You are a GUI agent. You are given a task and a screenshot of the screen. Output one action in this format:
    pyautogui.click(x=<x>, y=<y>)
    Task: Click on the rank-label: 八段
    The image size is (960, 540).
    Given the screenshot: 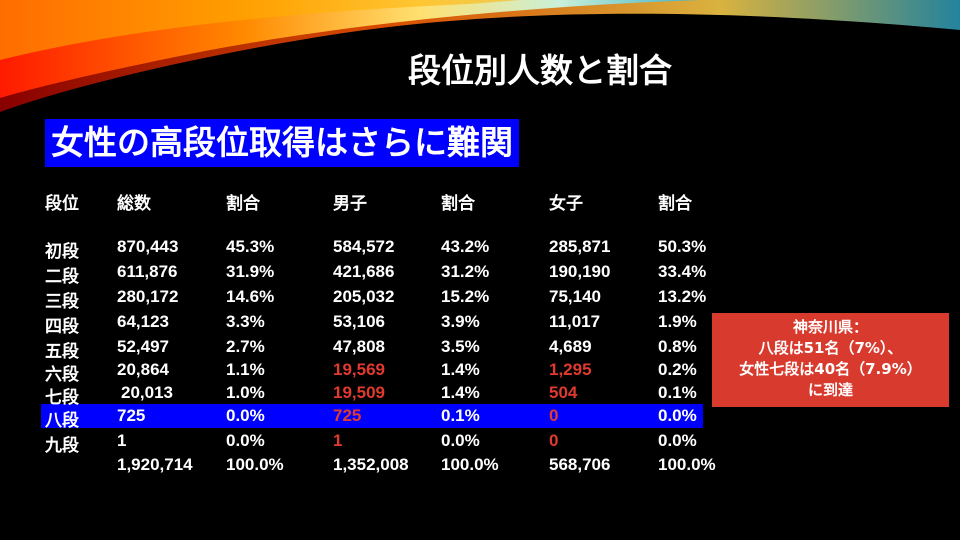 What is the action you would take?
    pyautogui.click(x=62, y=421)
    